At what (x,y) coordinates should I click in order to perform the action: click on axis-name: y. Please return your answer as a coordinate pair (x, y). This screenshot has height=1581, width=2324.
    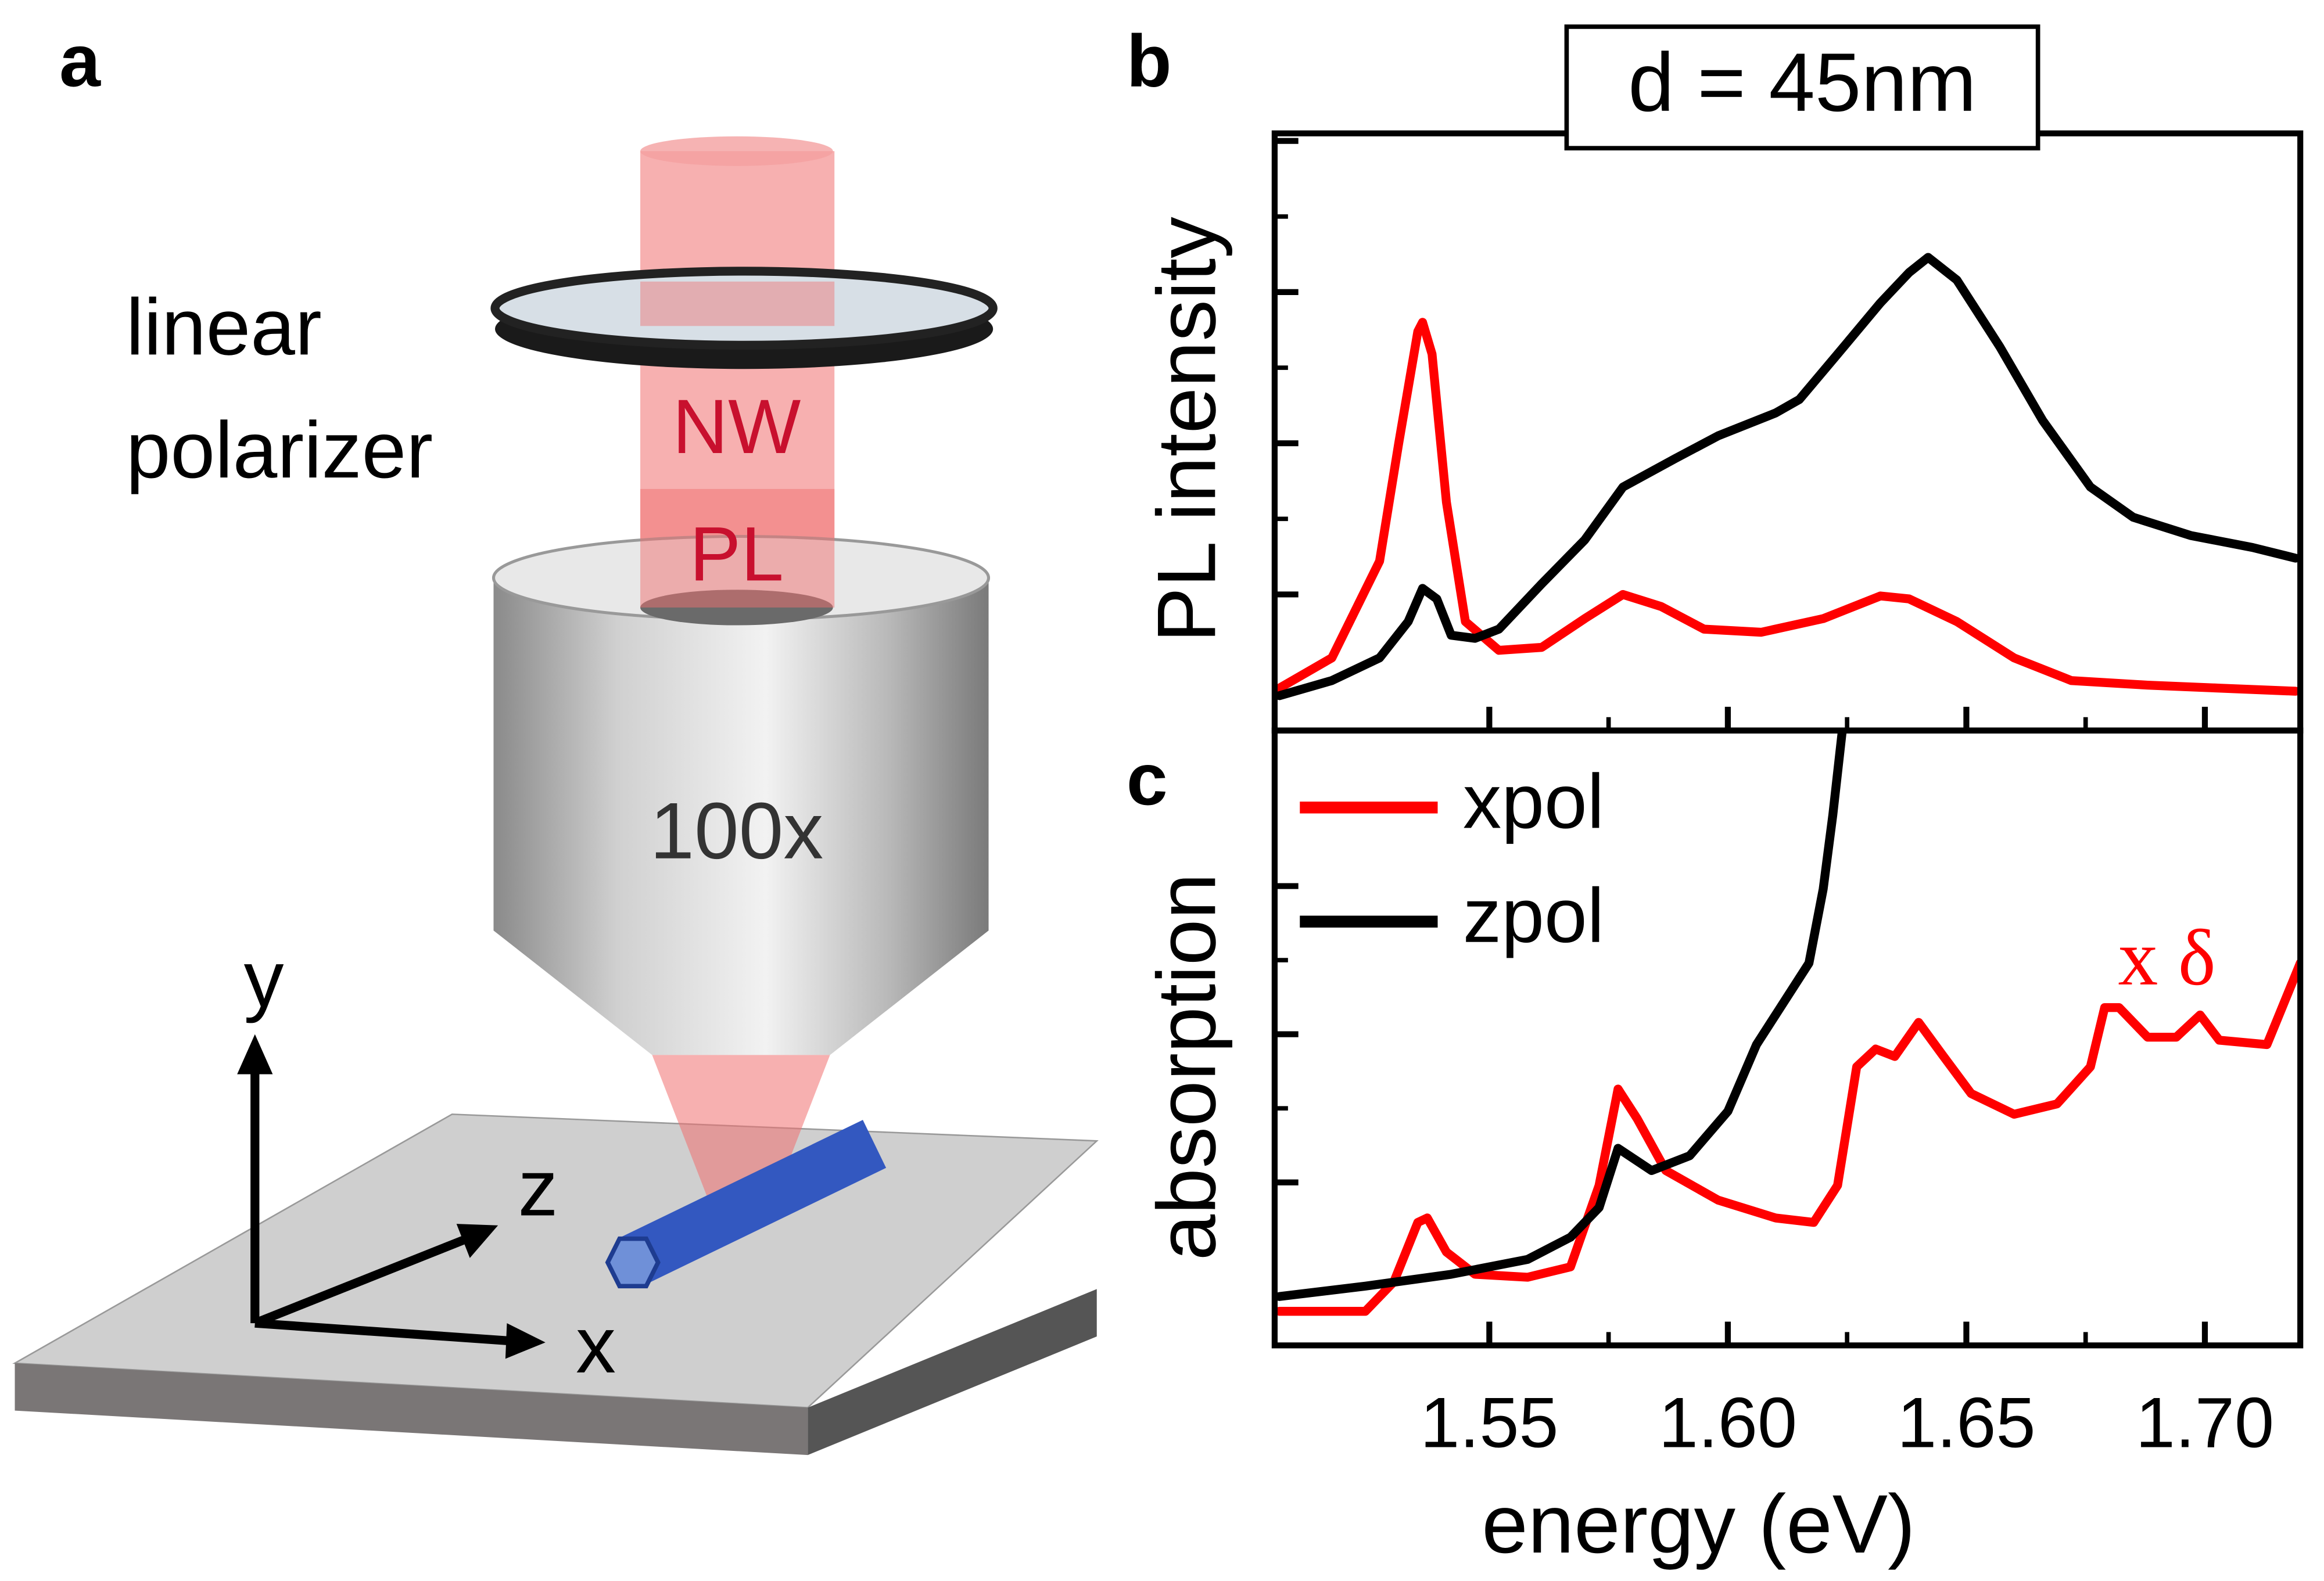
    Looking at the image, I should click on (264, 979).